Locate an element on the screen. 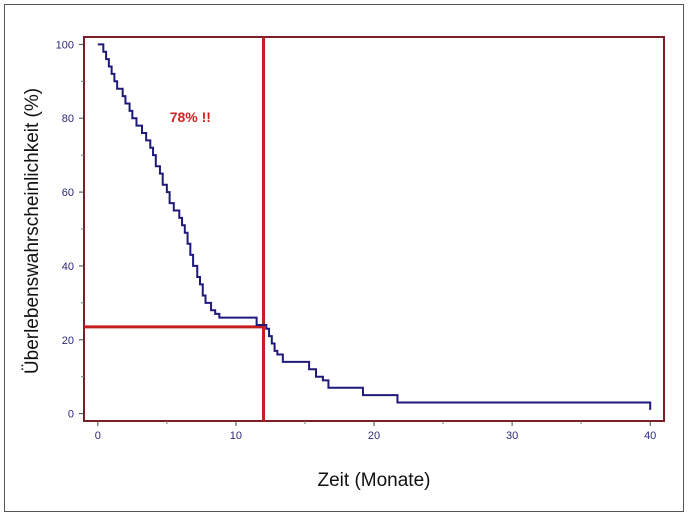 This screenshot has width=690, height=516. y-tick-label: 60 is located at coordinates (68, 193).